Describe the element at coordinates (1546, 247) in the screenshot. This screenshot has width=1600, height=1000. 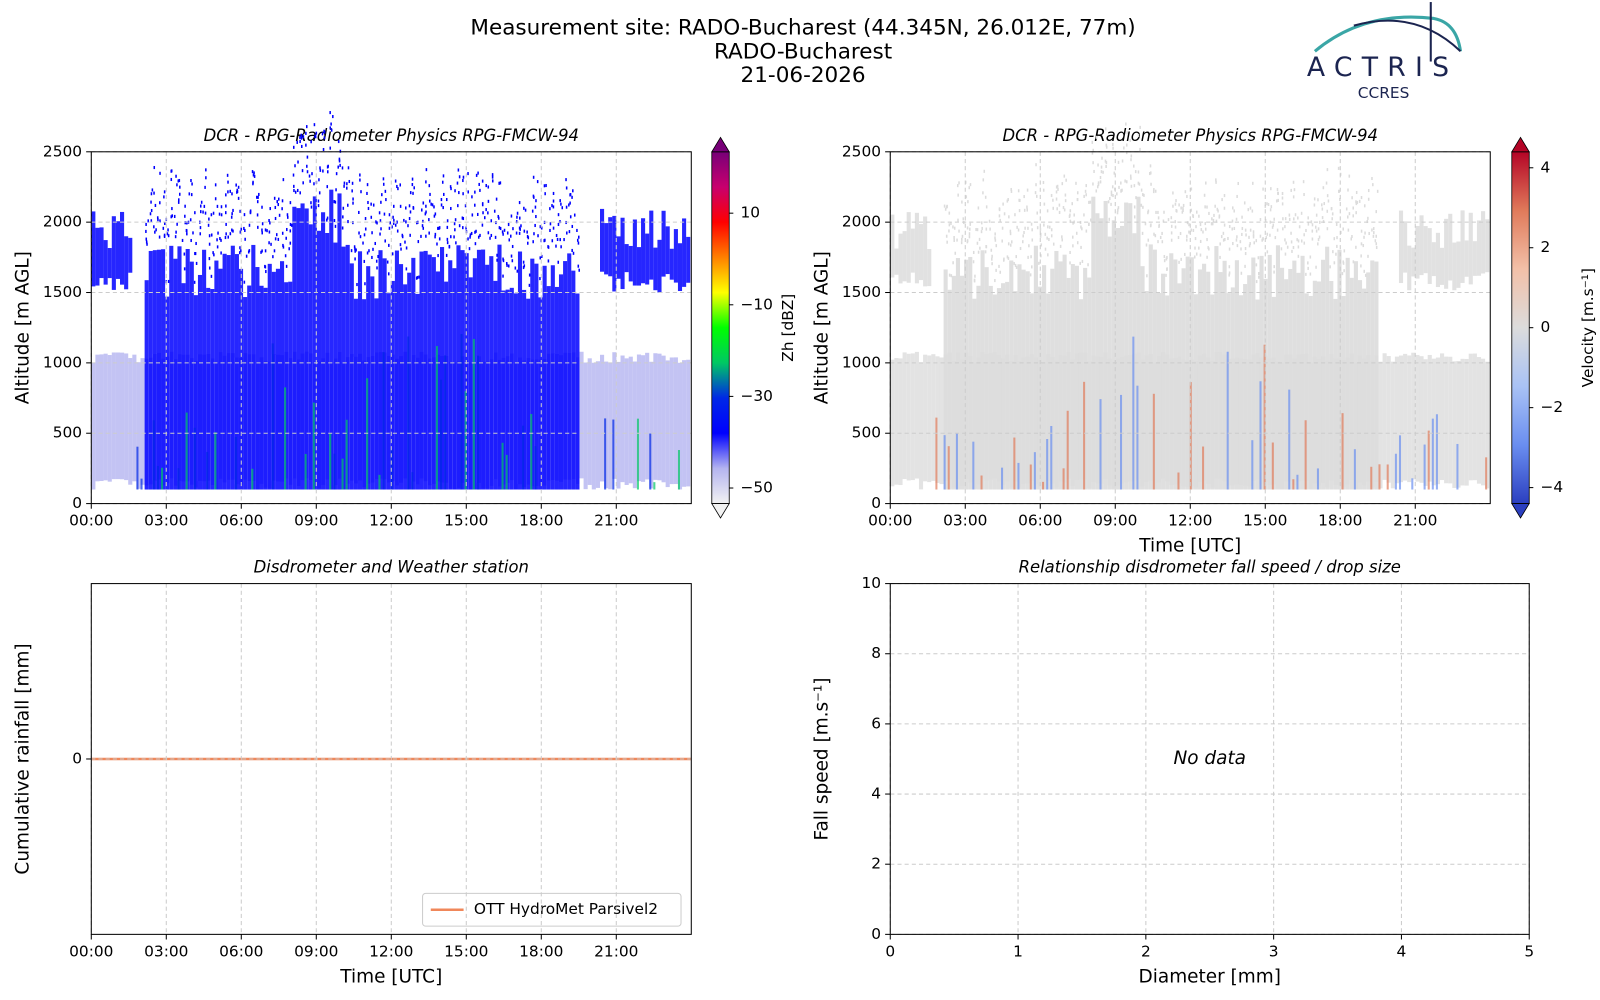
I see `colorbar-tick-label: 2` at that location.